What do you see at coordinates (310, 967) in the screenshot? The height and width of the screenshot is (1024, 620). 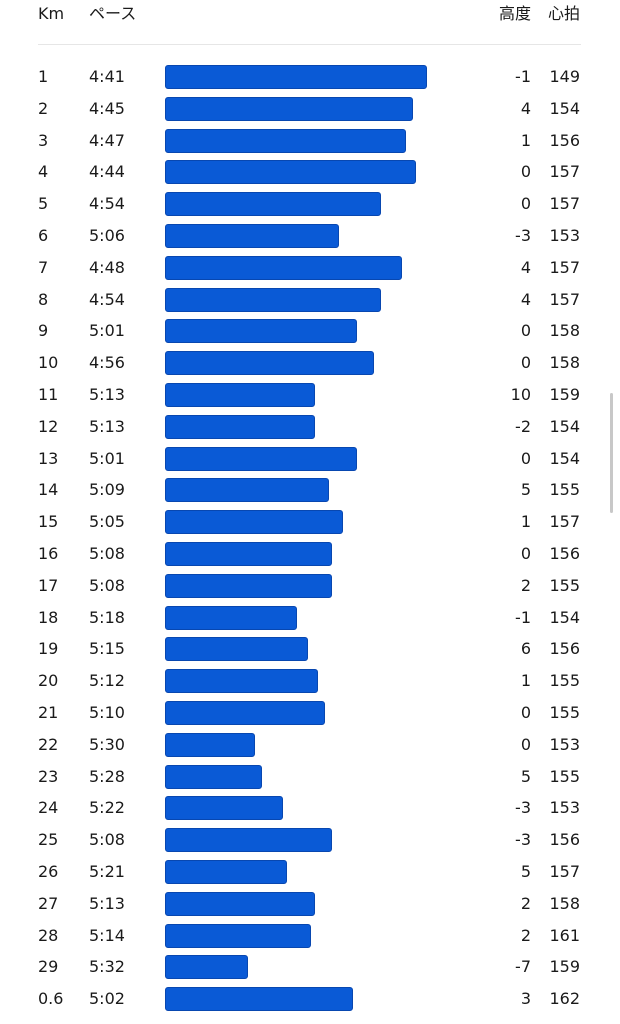 I see `split-row: 29 5:32 -7 159` at bounding box center [310, 967].